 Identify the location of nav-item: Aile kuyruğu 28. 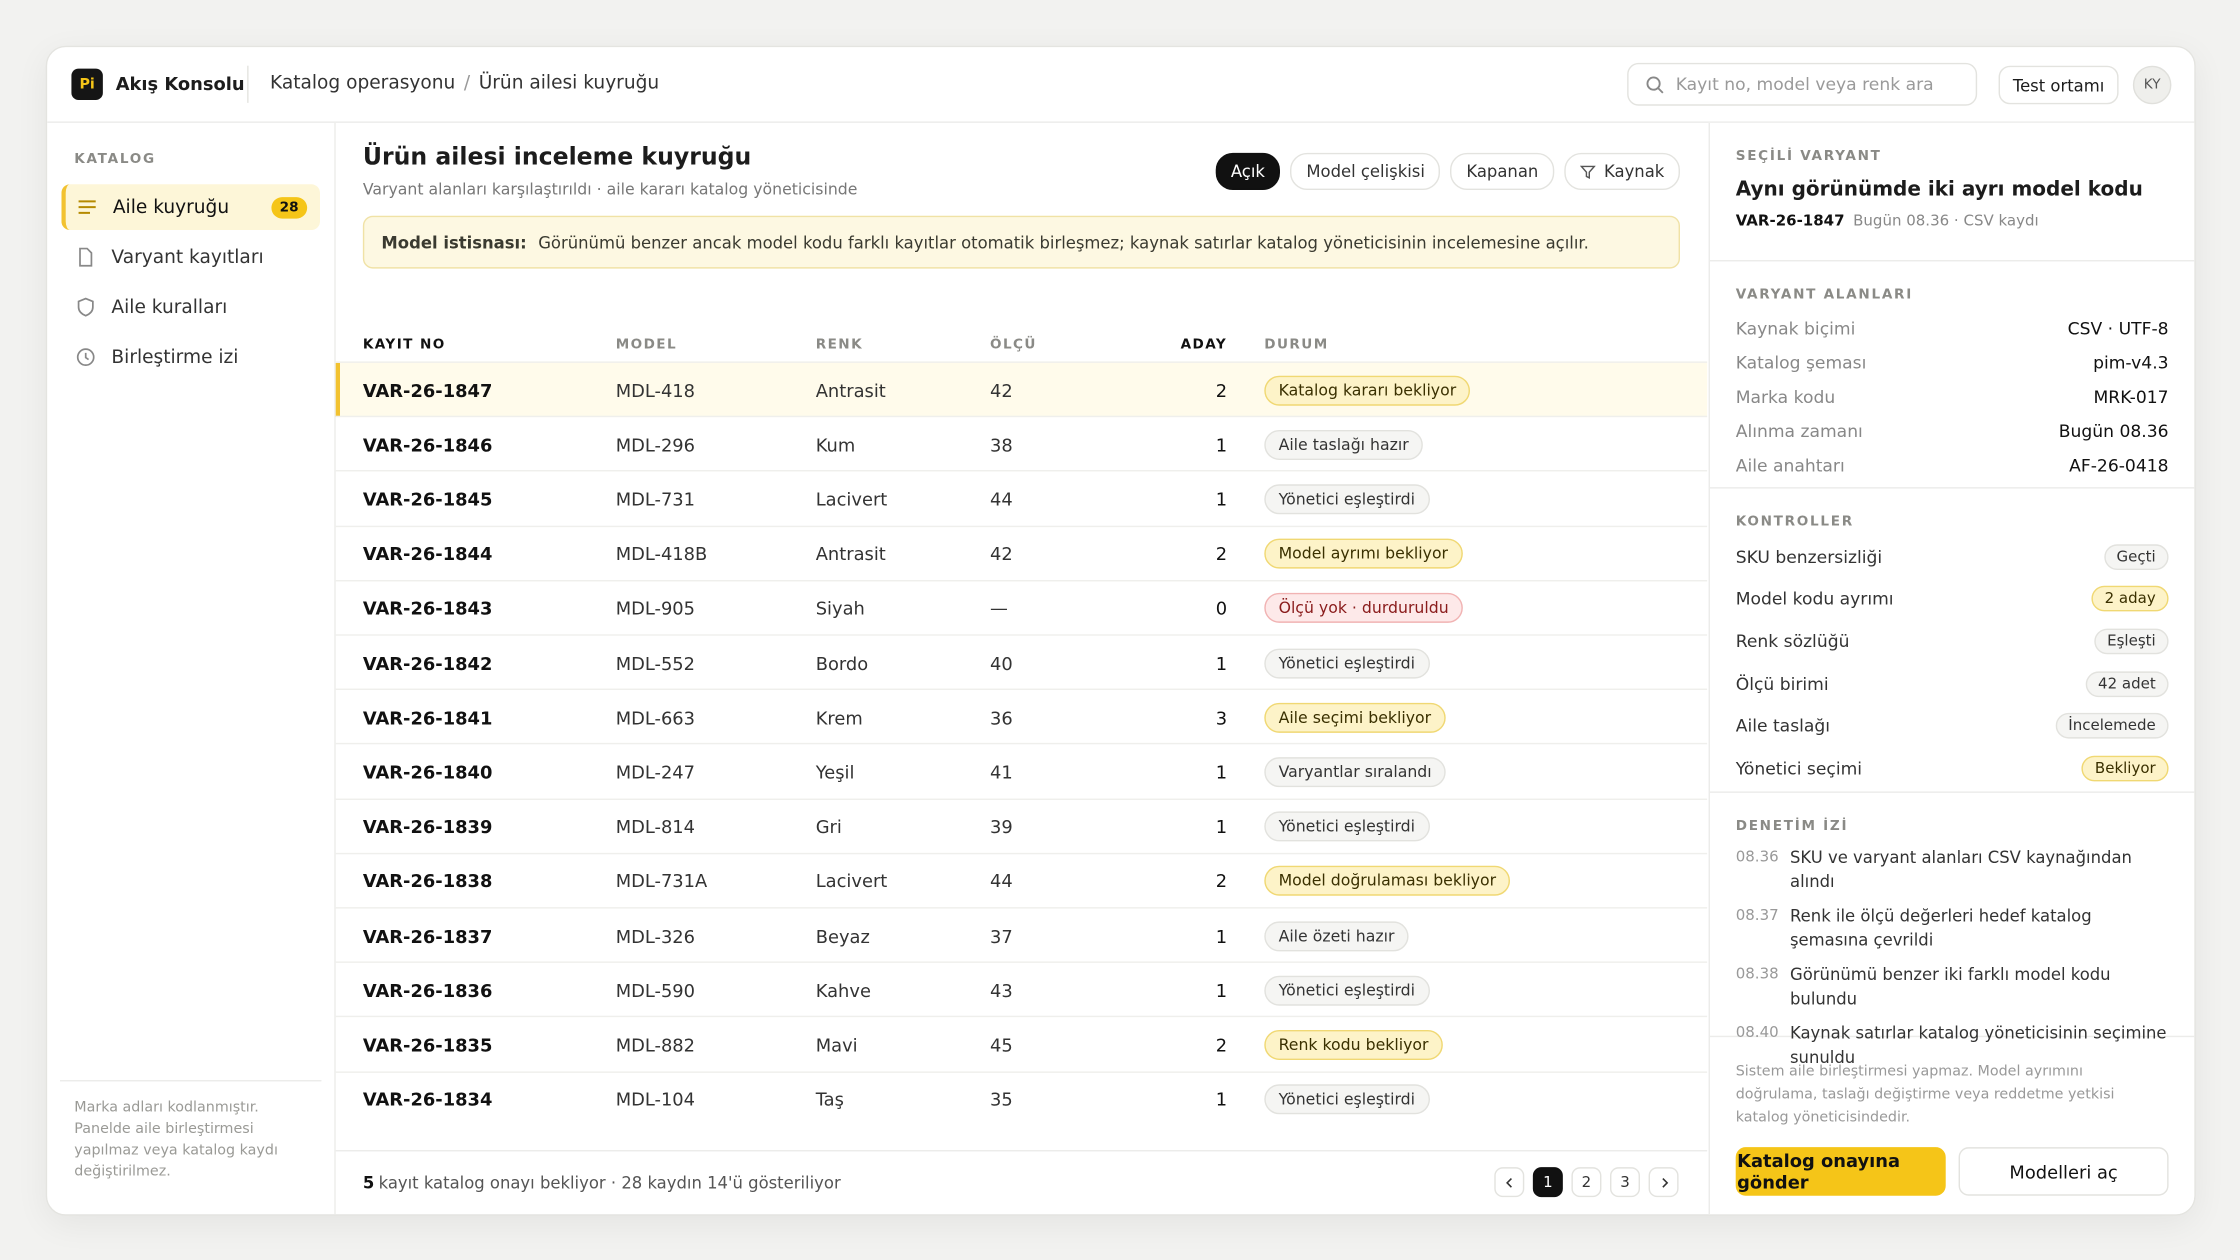
(190, 207).